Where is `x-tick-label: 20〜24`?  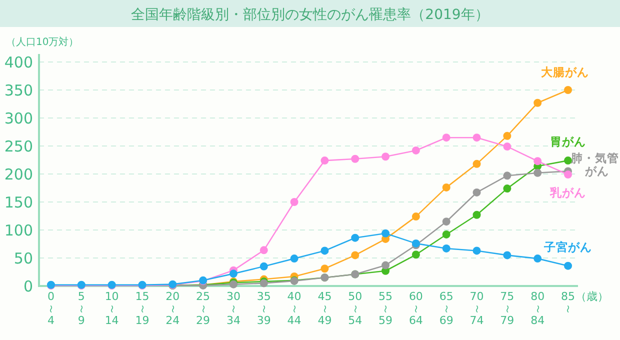
x-tick-label: 20〜24 is located at coordinates (173, 308).